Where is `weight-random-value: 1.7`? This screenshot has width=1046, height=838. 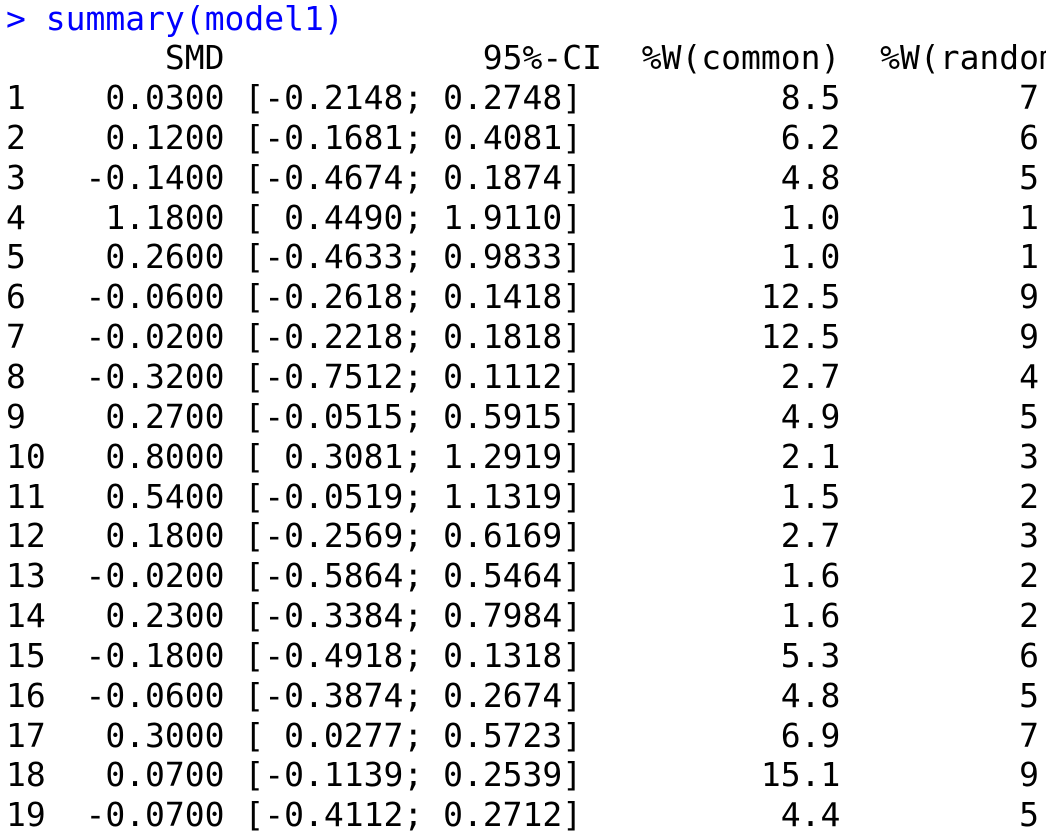 weight-random-value: 1.7 is located at coordinates (1032, 217).